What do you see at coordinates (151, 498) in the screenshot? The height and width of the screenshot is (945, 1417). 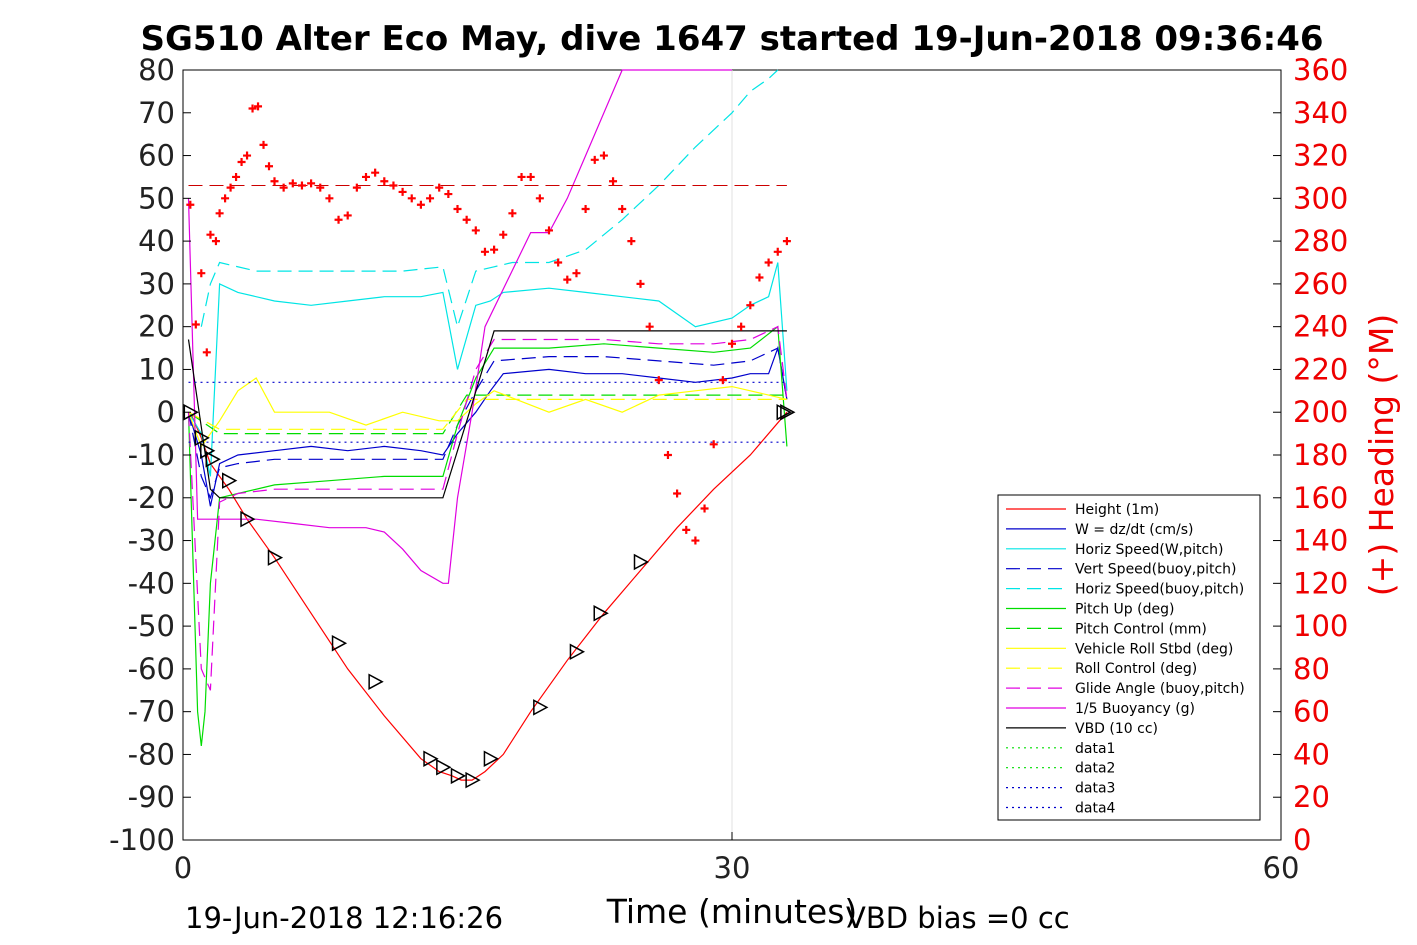 I see `left-tick-label: -20` at bounding box center [151, 498].